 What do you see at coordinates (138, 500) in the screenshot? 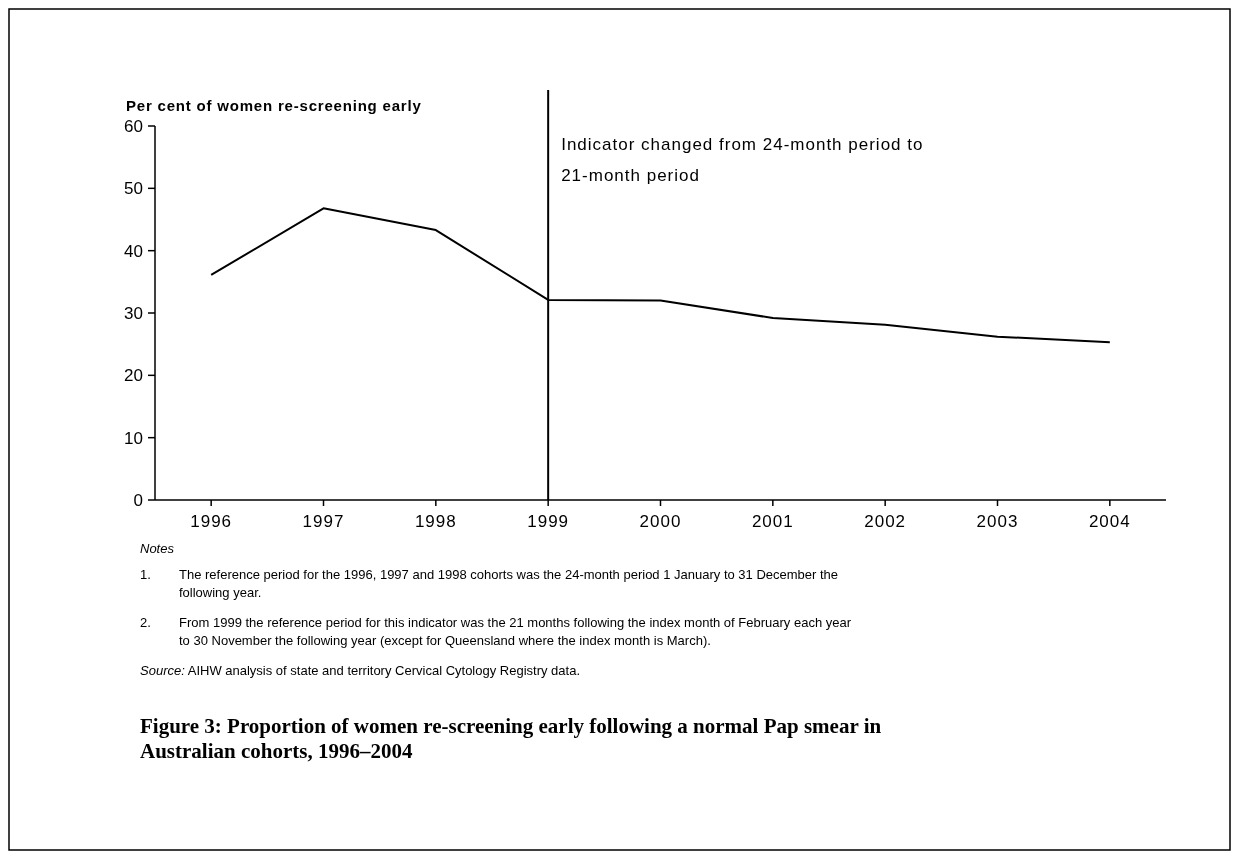
I see `y-tick-label: 0` at bounding box center [138, 500].